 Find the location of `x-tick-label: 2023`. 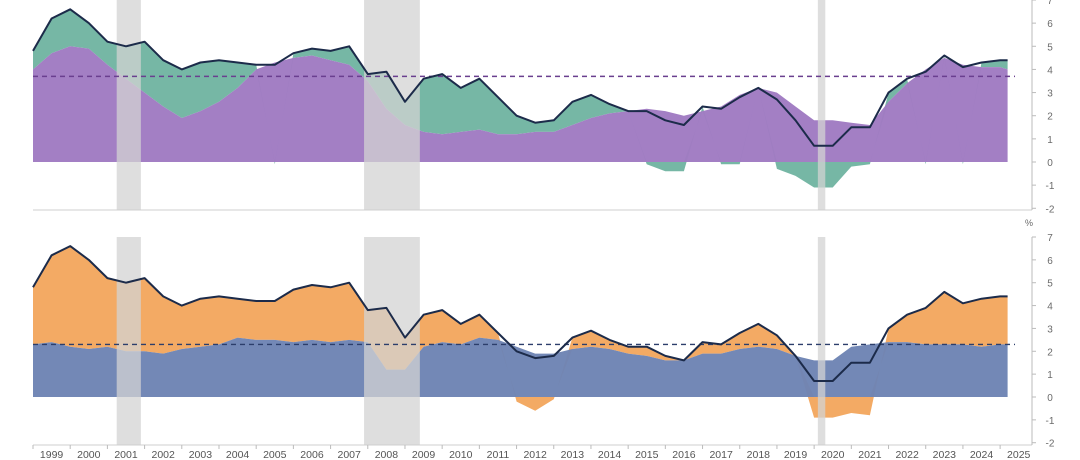

x-tick-label: 2023 is located at coordinates (945, 454).